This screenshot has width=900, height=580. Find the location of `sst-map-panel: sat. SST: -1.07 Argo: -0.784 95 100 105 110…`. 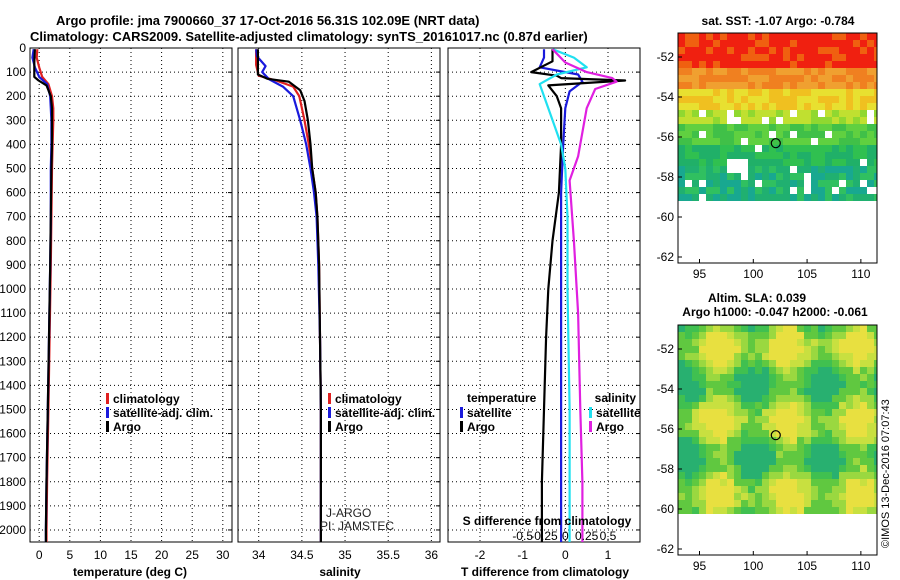

sst-map-panel: sat. SST: -1.07 Argo: -0.784 95 100 105 110… is located at coordinates (767, 147).